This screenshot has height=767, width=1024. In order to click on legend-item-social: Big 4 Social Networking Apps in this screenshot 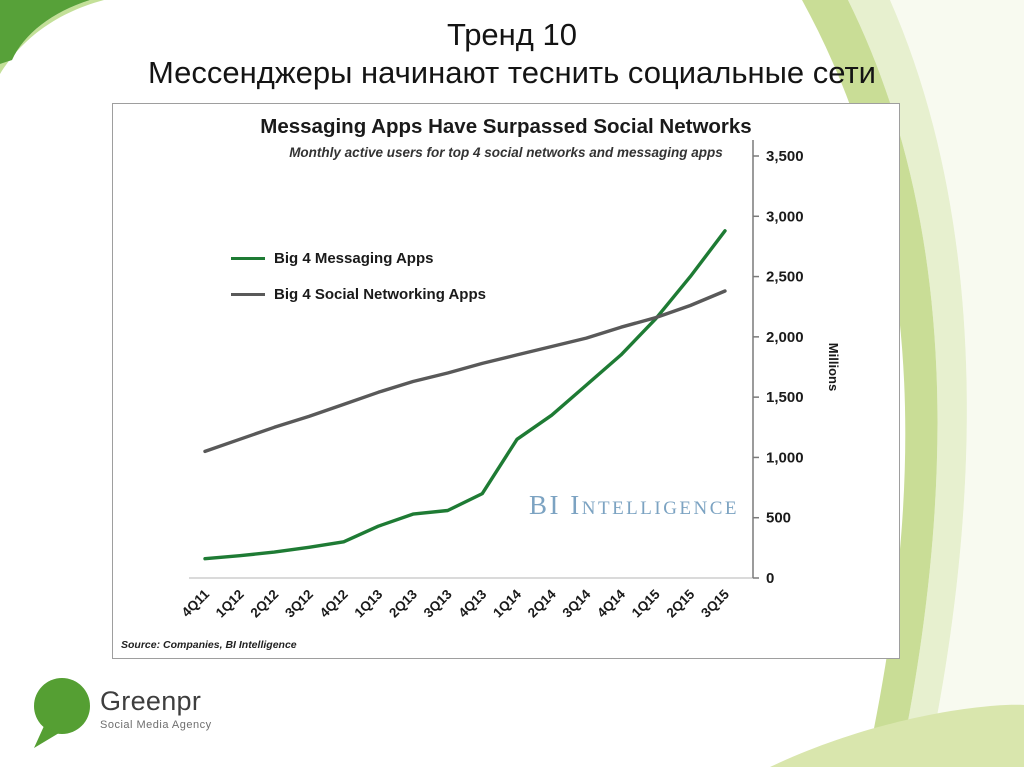, I will do `click(358, 294)`.